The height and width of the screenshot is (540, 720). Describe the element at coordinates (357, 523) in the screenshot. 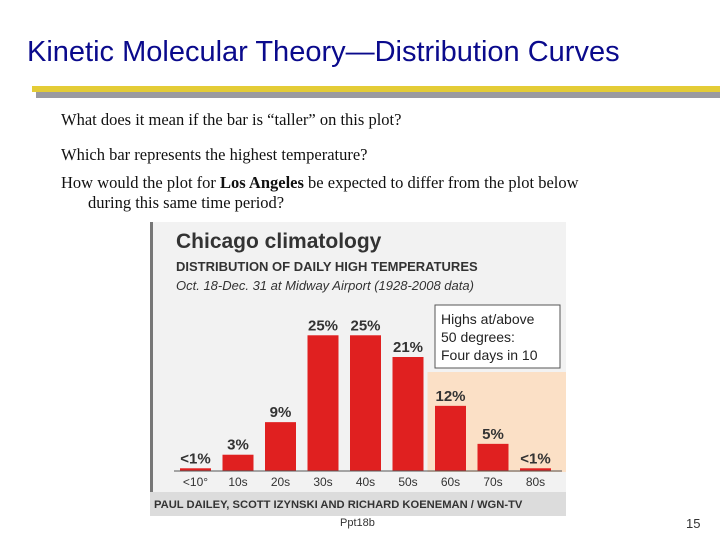

I see `footer-text: Ppt18b` at that location.